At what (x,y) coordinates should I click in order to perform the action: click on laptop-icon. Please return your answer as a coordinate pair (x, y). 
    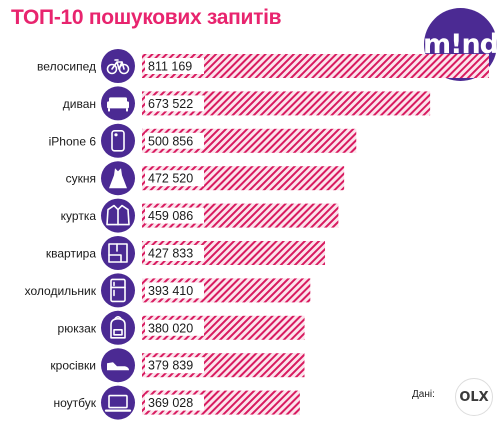
    Looking at the image, I should click on (118, 402).